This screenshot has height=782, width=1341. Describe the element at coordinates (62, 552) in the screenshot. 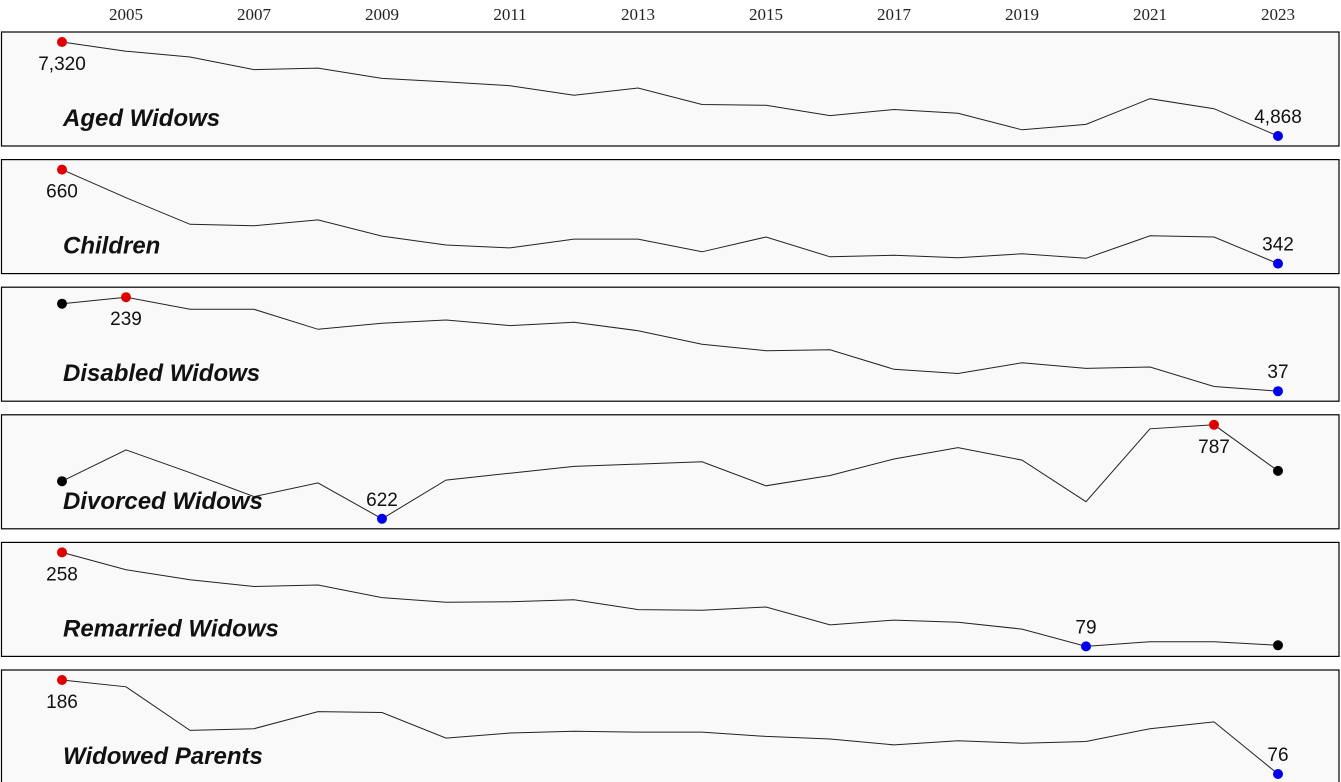

I see `marker-max-remarried-widows-2004` at that location.